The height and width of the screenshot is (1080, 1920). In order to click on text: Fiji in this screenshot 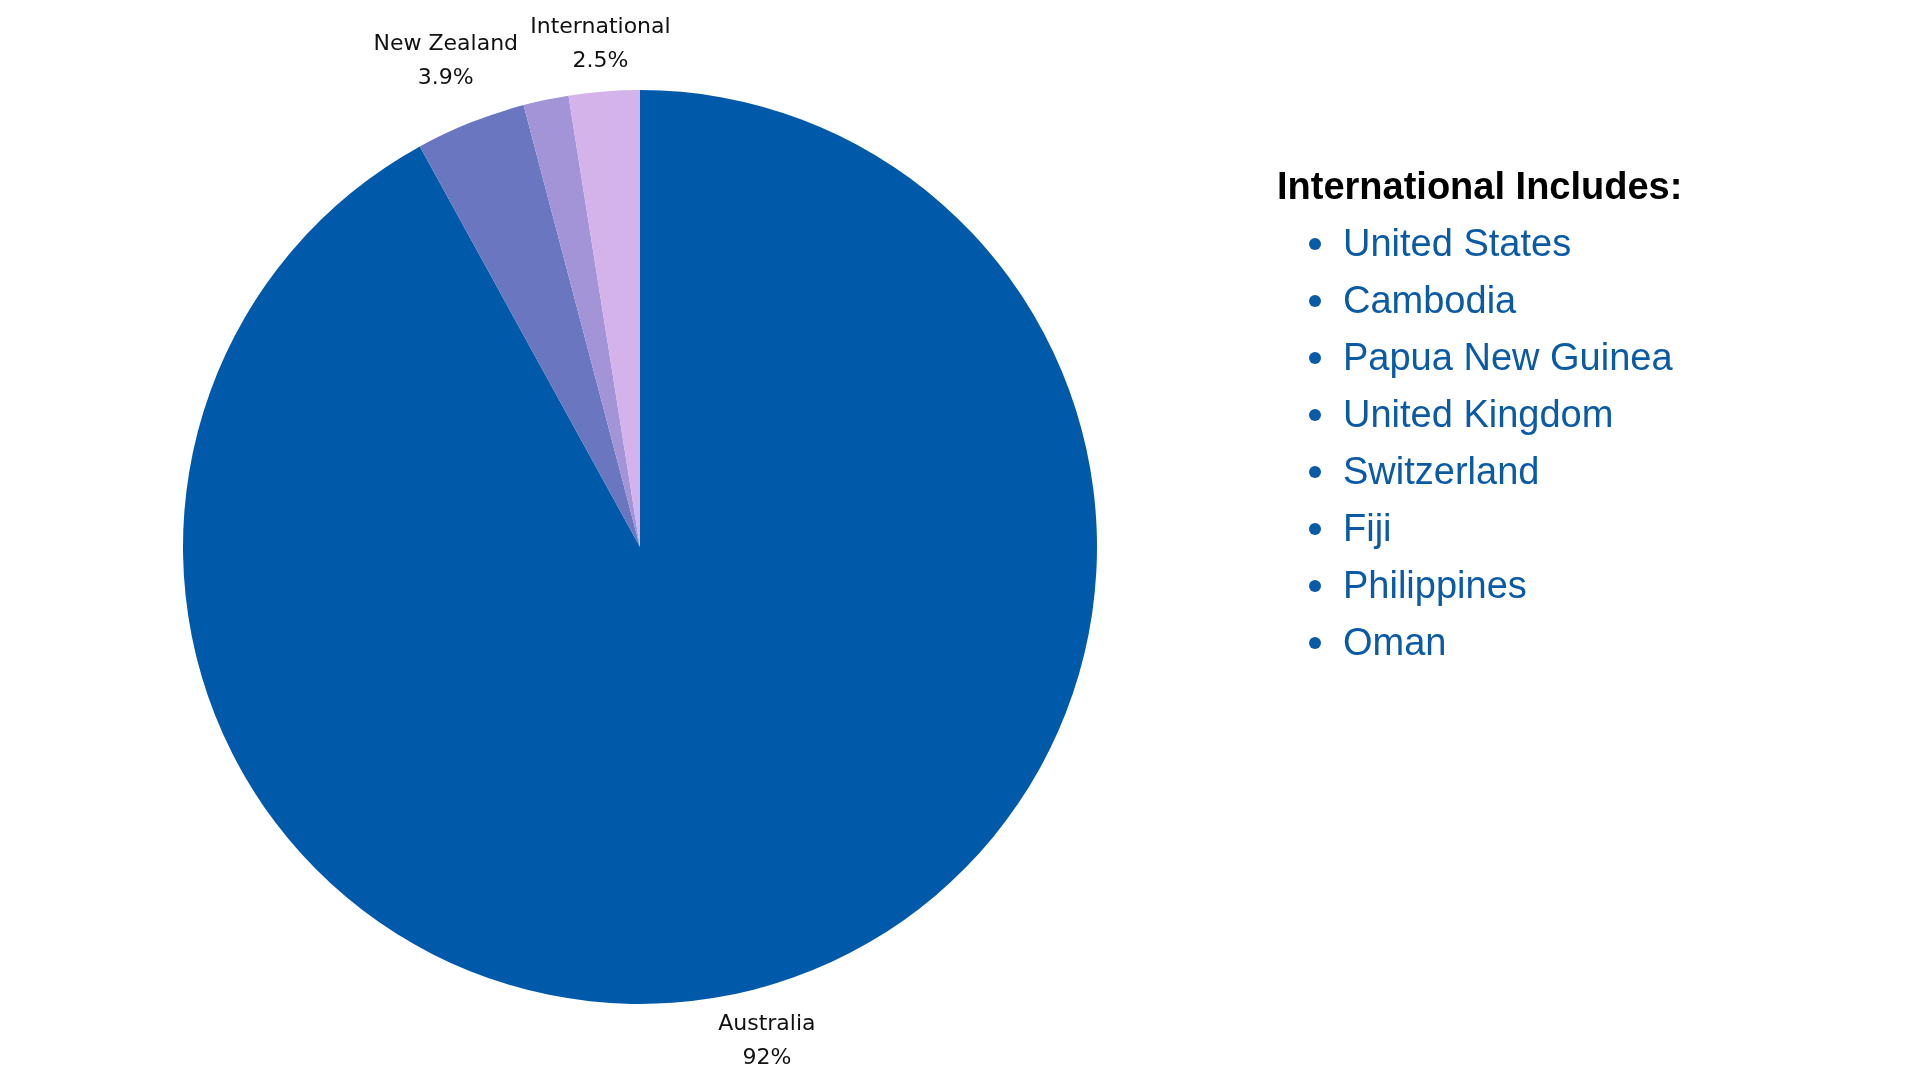, I will do `click(1367, 528)`.